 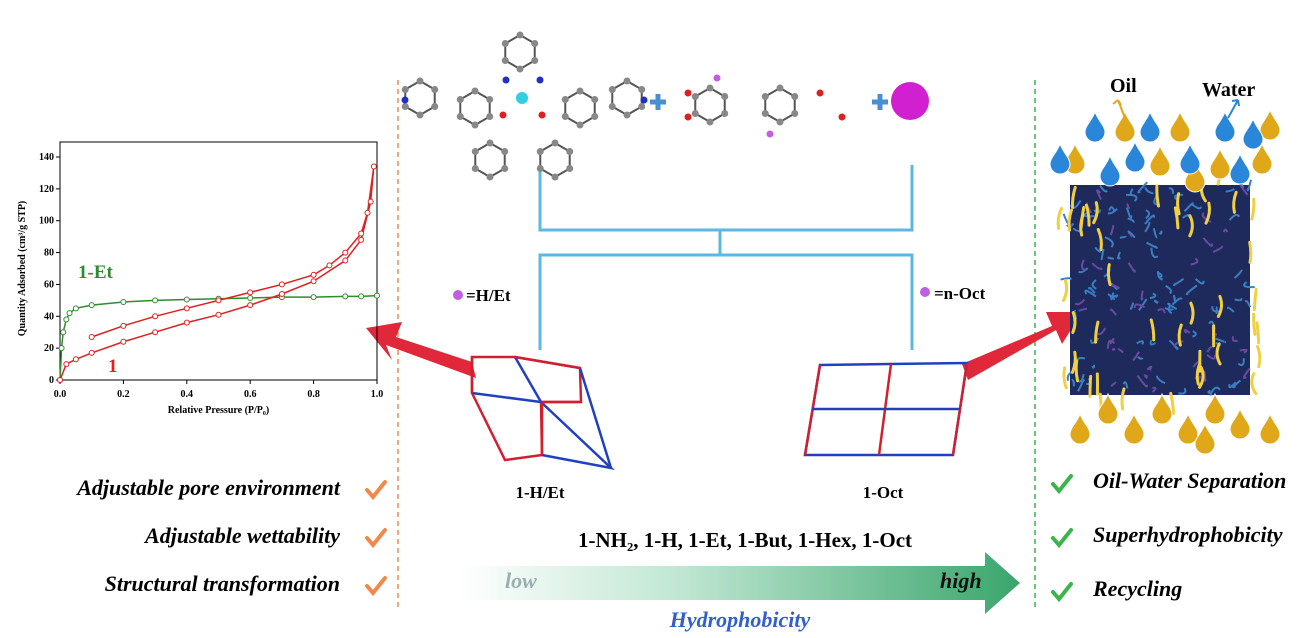 What do you see at coordinates (49, 348) in the screenshot?
I see `y-tick-label: 20` at bounding box center [49, 348].